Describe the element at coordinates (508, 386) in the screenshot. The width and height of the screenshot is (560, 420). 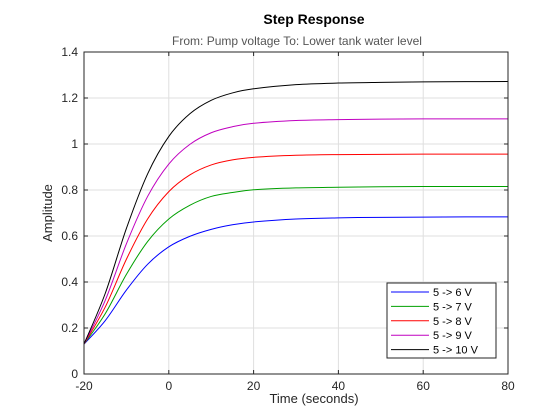
I see `x-tick-label: 80` at that location.